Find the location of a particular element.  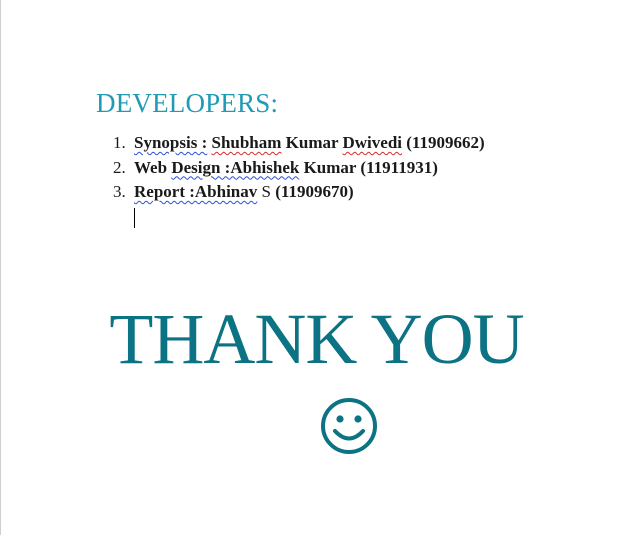

thank-you-text: THANK YOU is located at coordinates (316, 339).